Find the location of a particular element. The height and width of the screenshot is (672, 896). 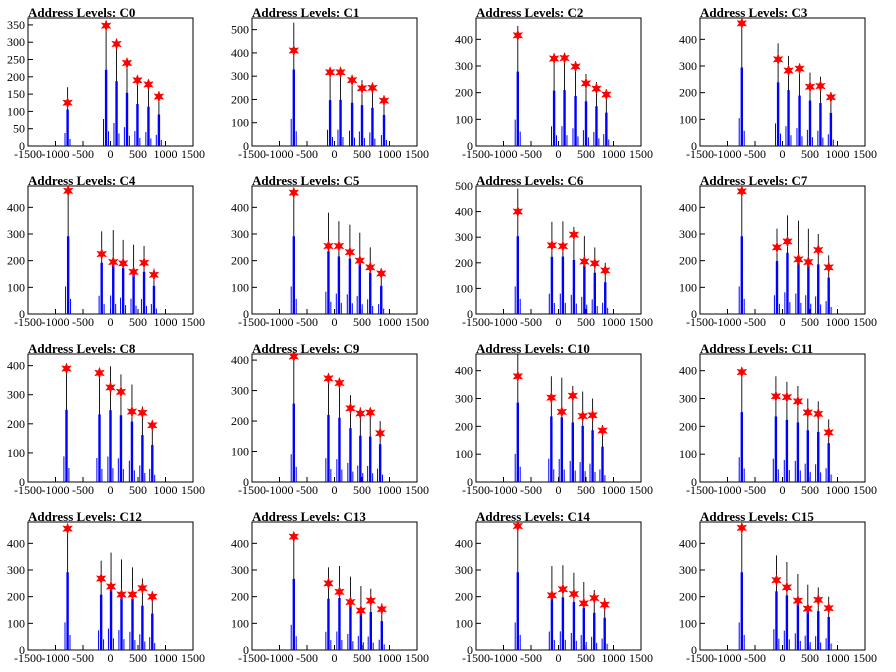

chart-title: Address Levels: C8 is located at coordinates (82, 348).